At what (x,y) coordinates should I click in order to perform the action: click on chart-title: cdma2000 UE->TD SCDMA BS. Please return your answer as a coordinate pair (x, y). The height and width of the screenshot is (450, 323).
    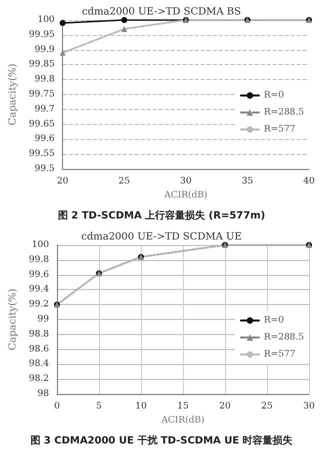
    Looking at the image, I should click on (162, 12).